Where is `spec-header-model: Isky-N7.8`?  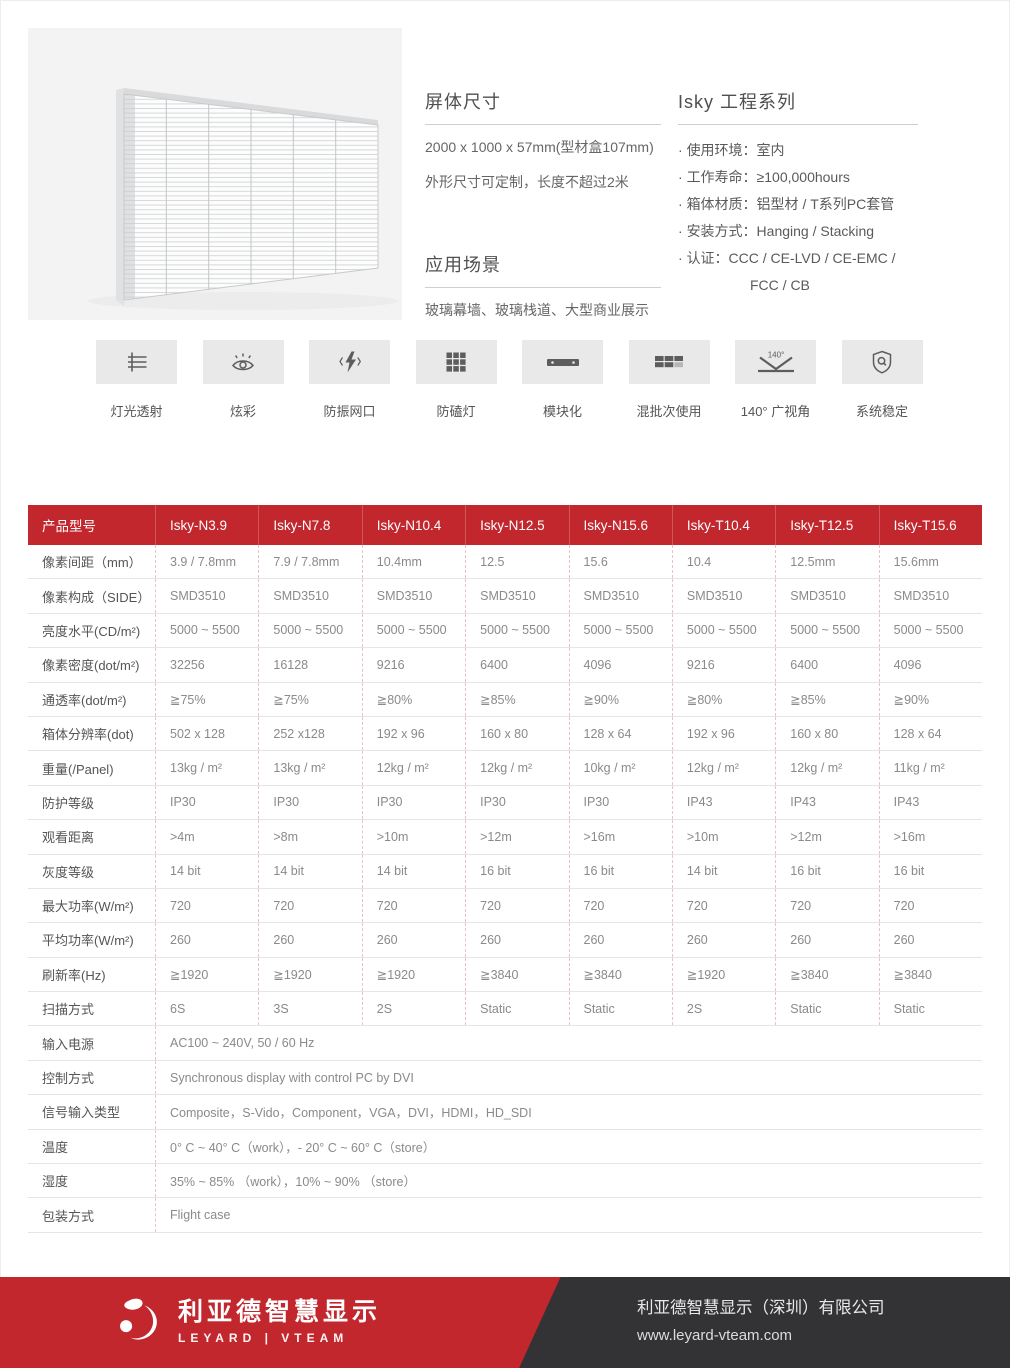 spec-header-model: Isky-N7.8 is located at coordinates (309, 525).